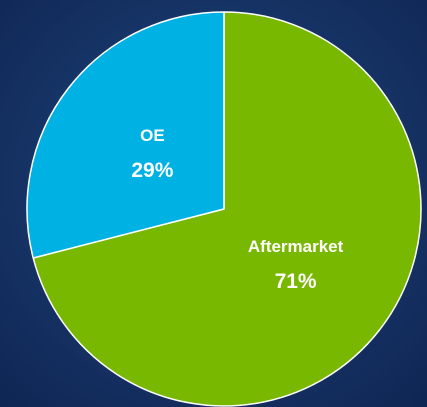 The height and width of the screenshot is (407, 427). What do you see at coordinates (296, 281) in the screenshot?
I see `slice-value-label: 71%` at bounding box center [296, 281].